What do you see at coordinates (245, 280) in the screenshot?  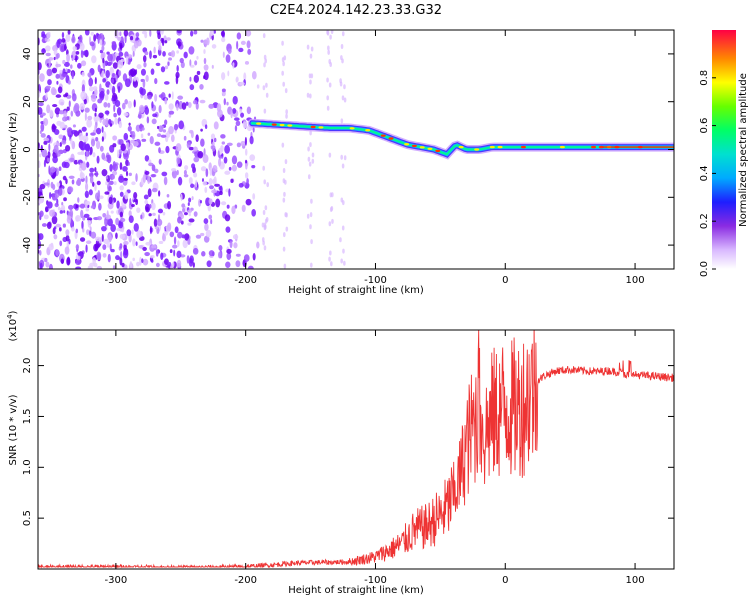 I see `x-tick-label: -200` at bounding box center [245, 280].